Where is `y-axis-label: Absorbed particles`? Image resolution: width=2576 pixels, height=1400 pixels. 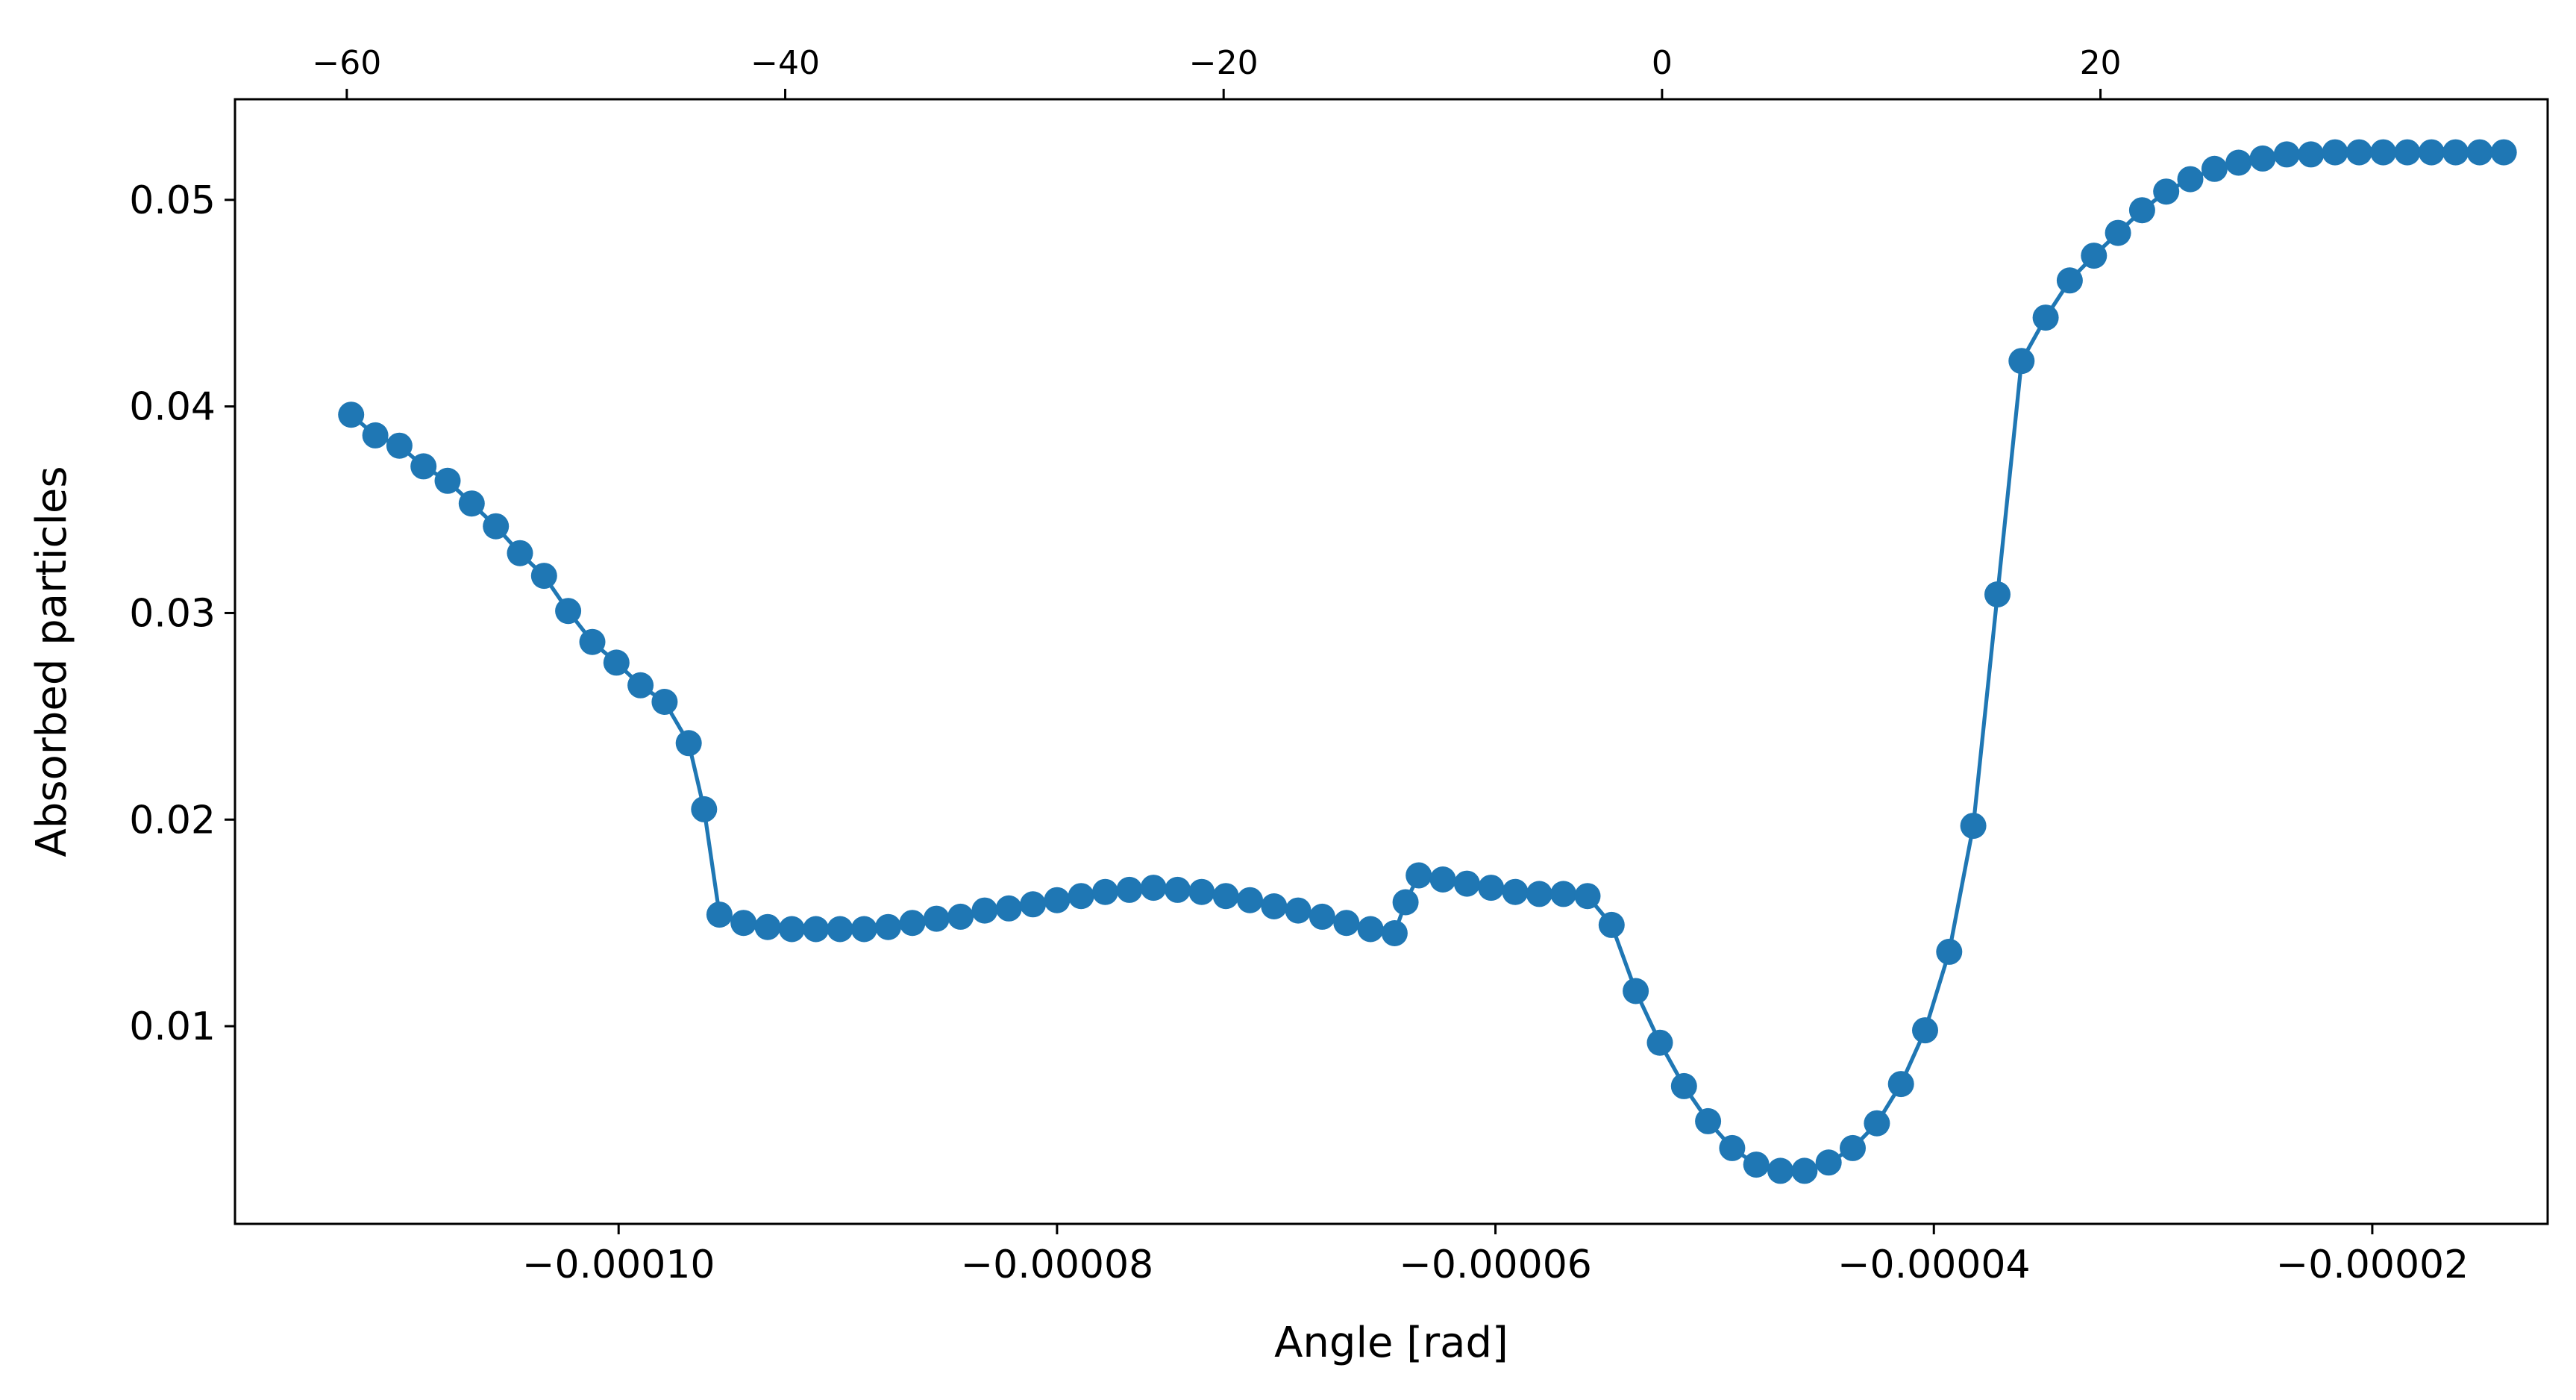
y-axis-label: Absorbed particles is located at coordinates (52, 662).